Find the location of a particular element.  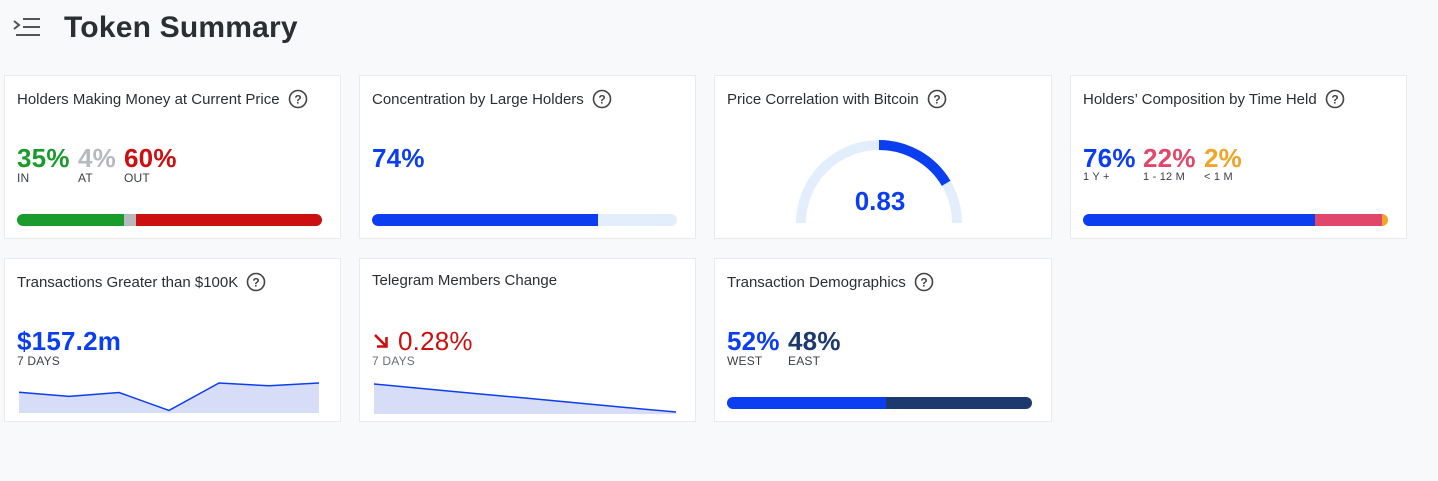

long-term-label: 1 Y + is located at coordinates (1096, 177).